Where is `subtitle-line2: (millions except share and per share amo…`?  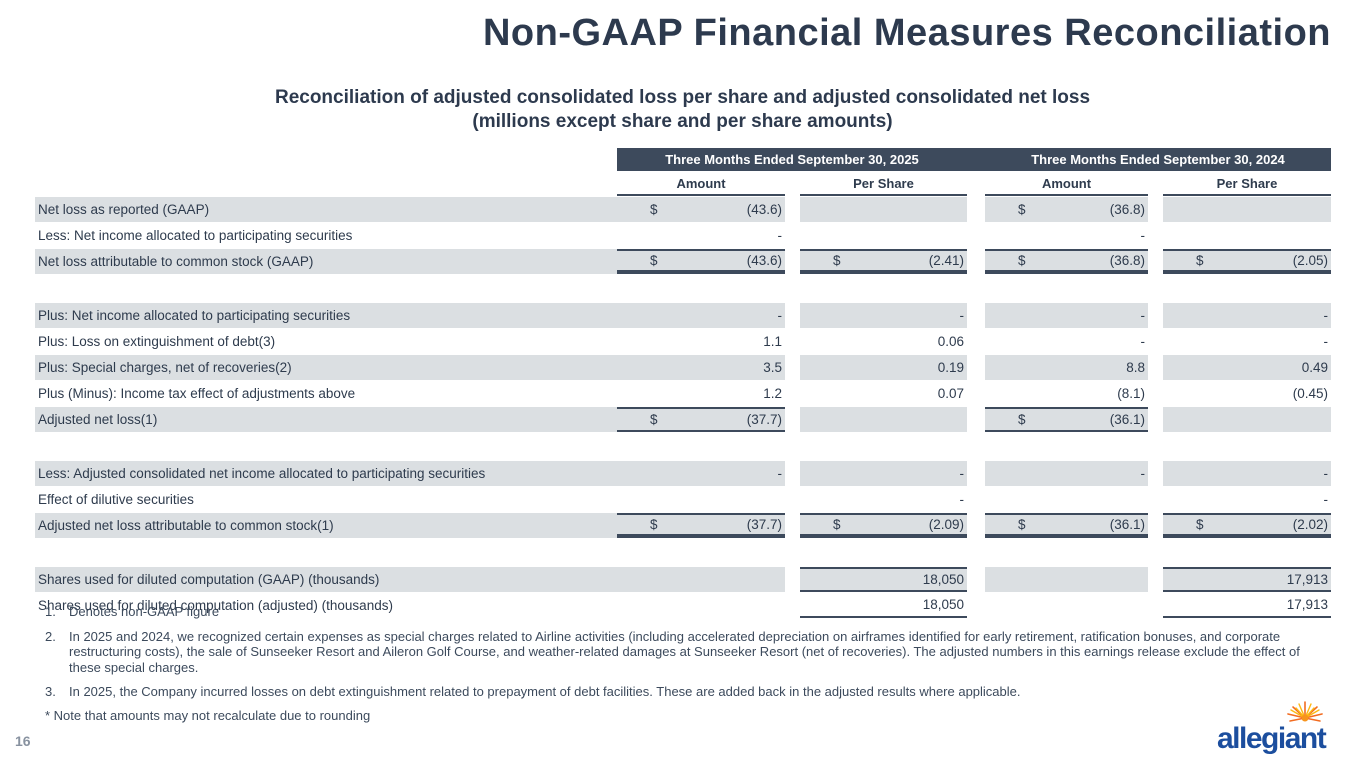 subtitle-line2: (millions except share and per share amo… is located at coordinates (682, 121).